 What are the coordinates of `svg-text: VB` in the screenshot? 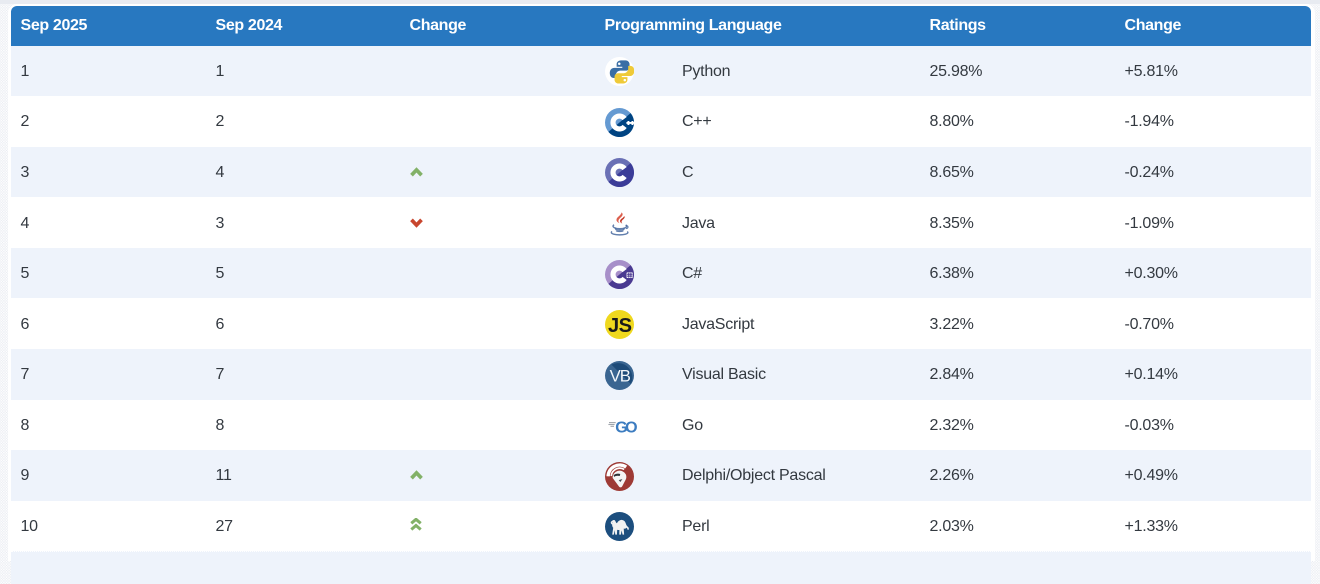 It's located at (619, 375).